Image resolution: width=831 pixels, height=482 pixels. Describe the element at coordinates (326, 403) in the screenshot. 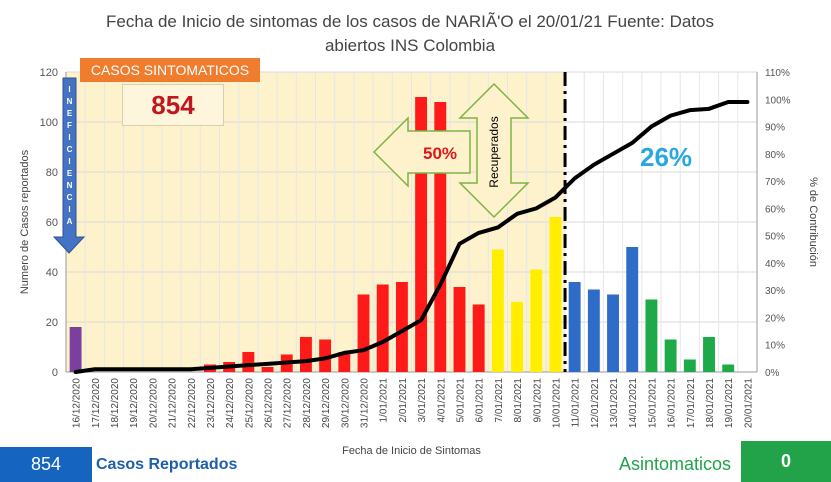

I see `x-tick-label: 29/12/2020` at that location.